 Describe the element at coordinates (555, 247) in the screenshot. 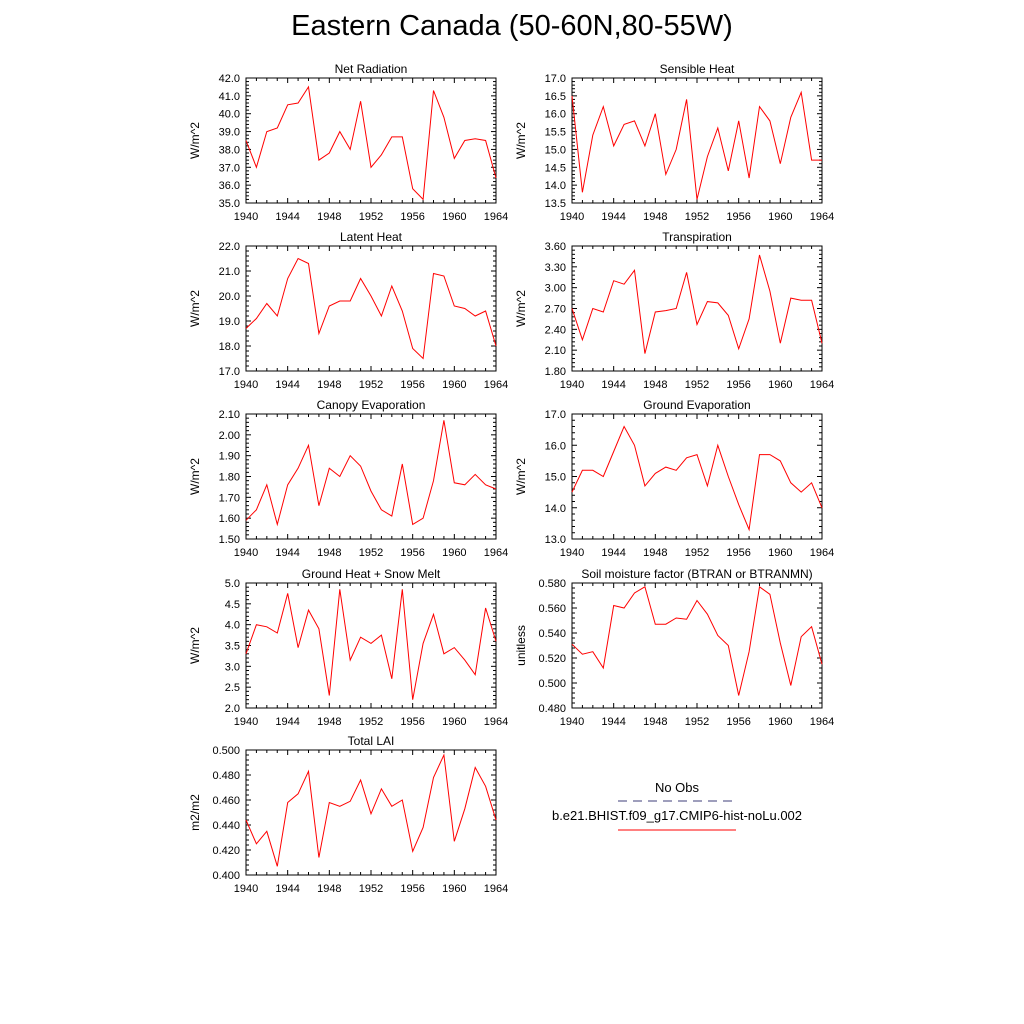

I see `y-tick-label: 3.60` at that location.